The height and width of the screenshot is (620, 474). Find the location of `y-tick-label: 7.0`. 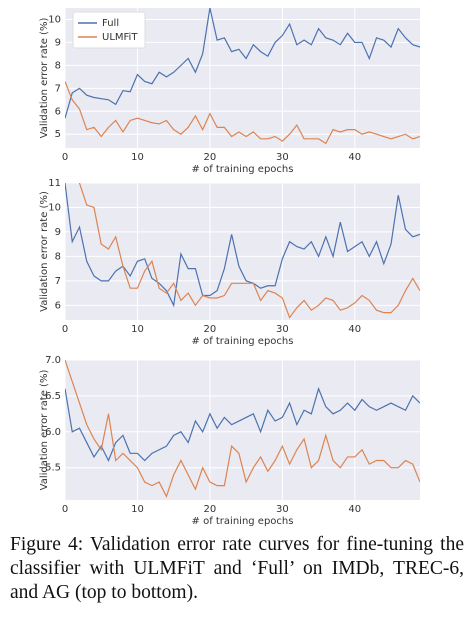

y-tick-label: 7.0 is located at coordinates (53, 360).